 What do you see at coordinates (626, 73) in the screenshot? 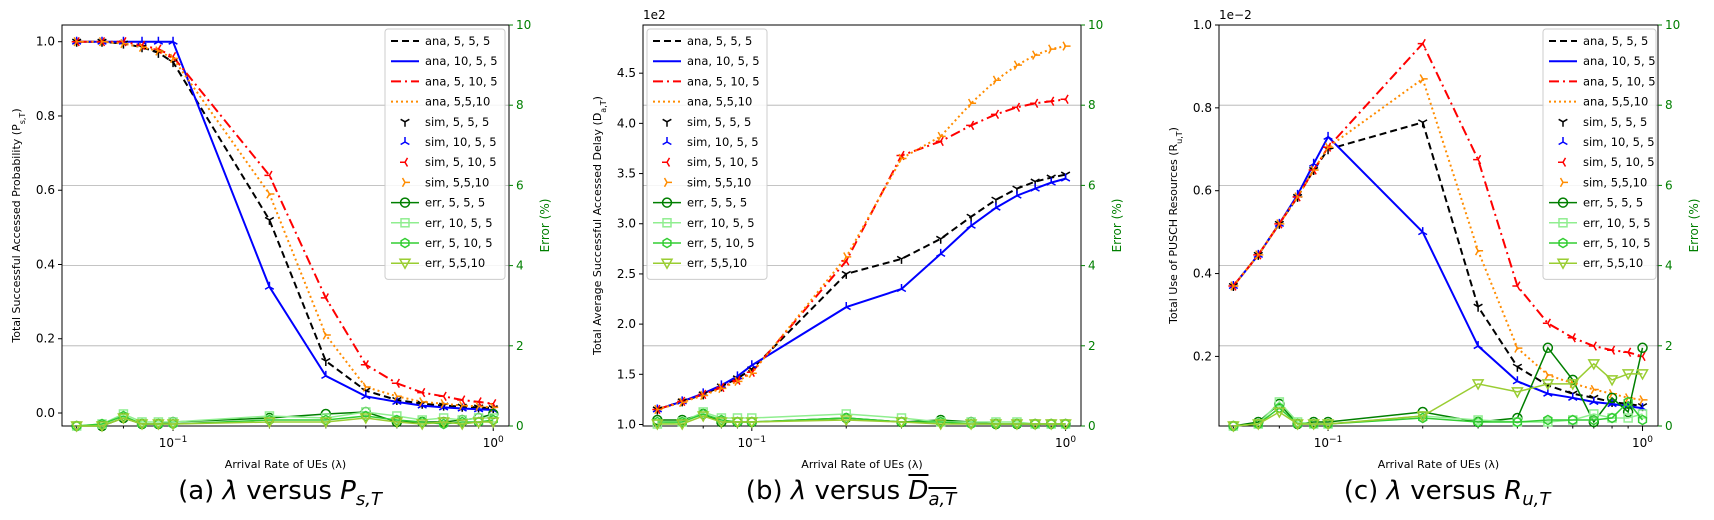
I see `y-tick-label: 4.5` at bounding box center [626, 73].